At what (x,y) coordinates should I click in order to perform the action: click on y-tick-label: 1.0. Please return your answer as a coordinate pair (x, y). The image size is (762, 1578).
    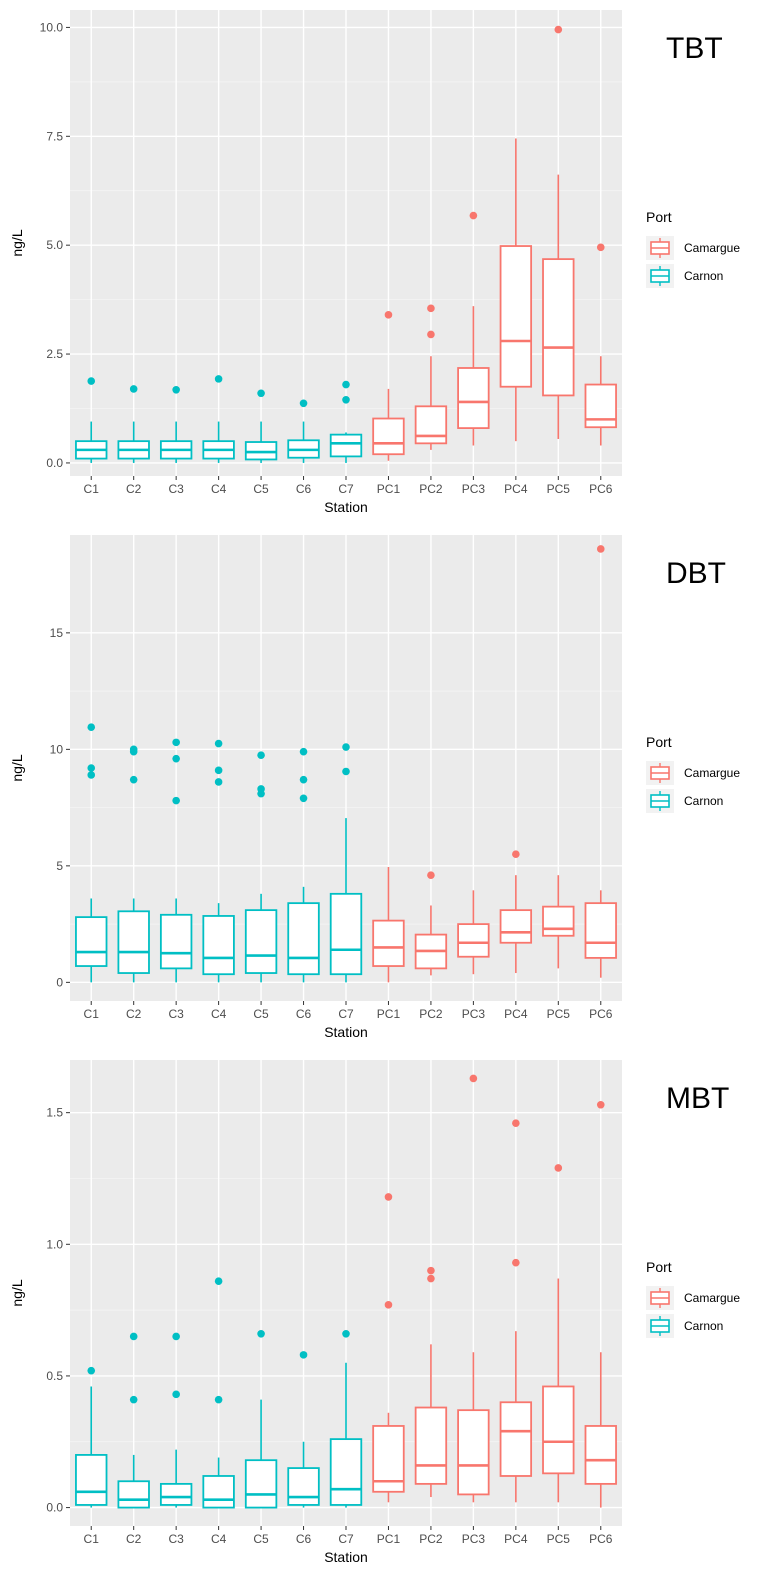
    Looking at the image, I should click on (54, 1244).